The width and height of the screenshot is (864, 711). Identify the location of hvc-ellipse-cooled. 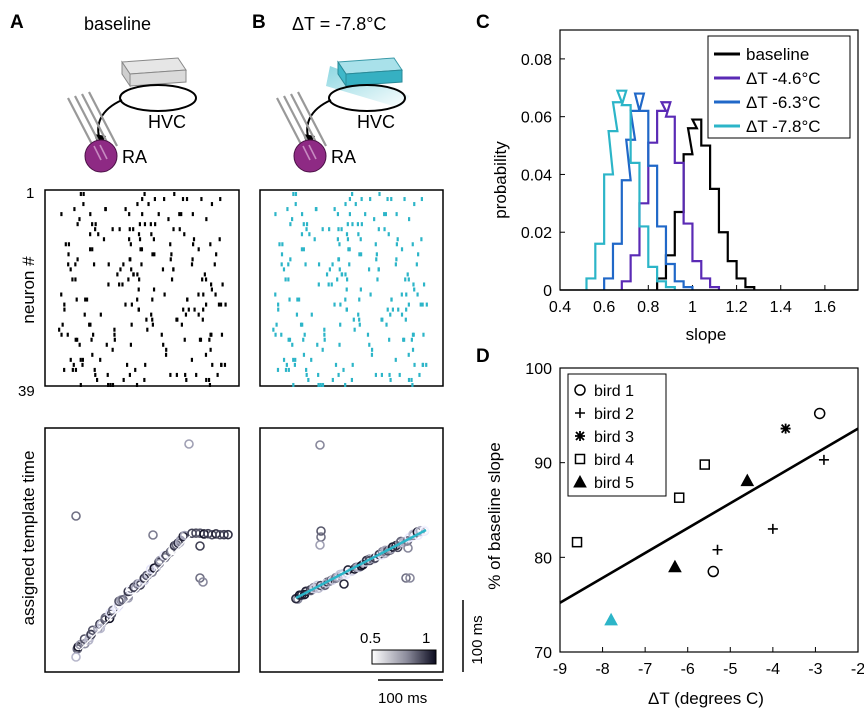
(367, 98).